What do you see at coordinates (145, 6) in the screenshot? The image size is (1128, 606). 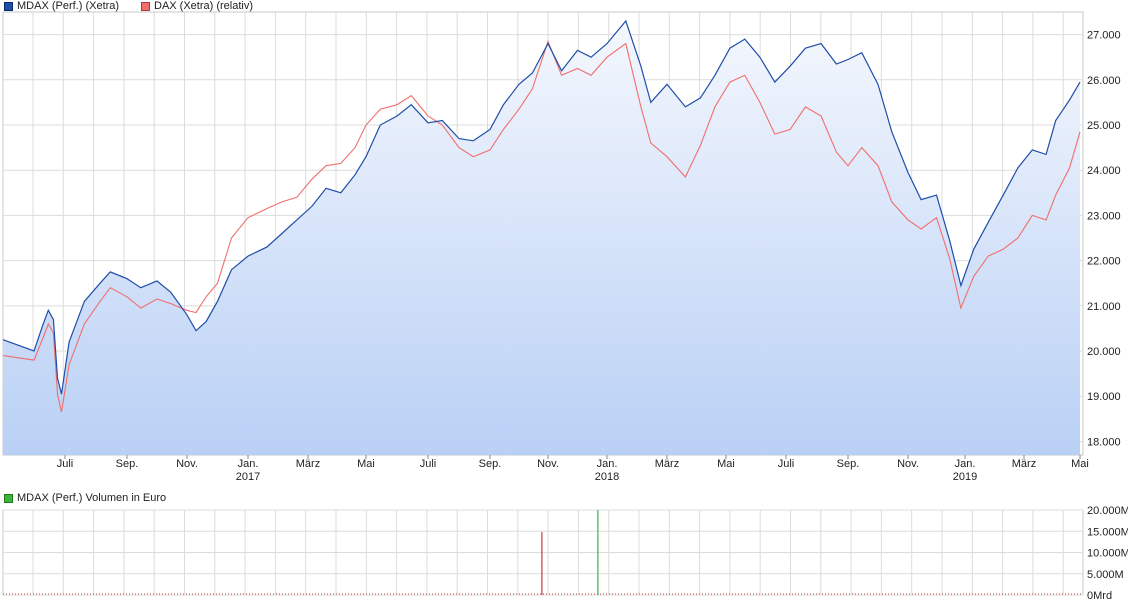 I see `series2-swatch` at bounding box center [145, 6].